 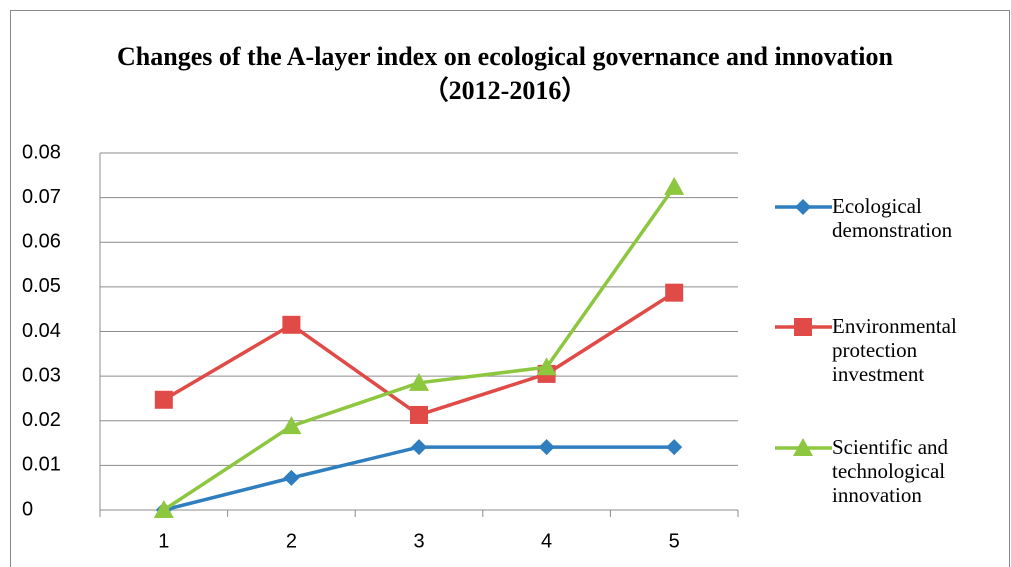 What do you see at coordinates (674, 541) in the screenshot?
I see `x-tick-label: 5` at bounding box center [674, 541].